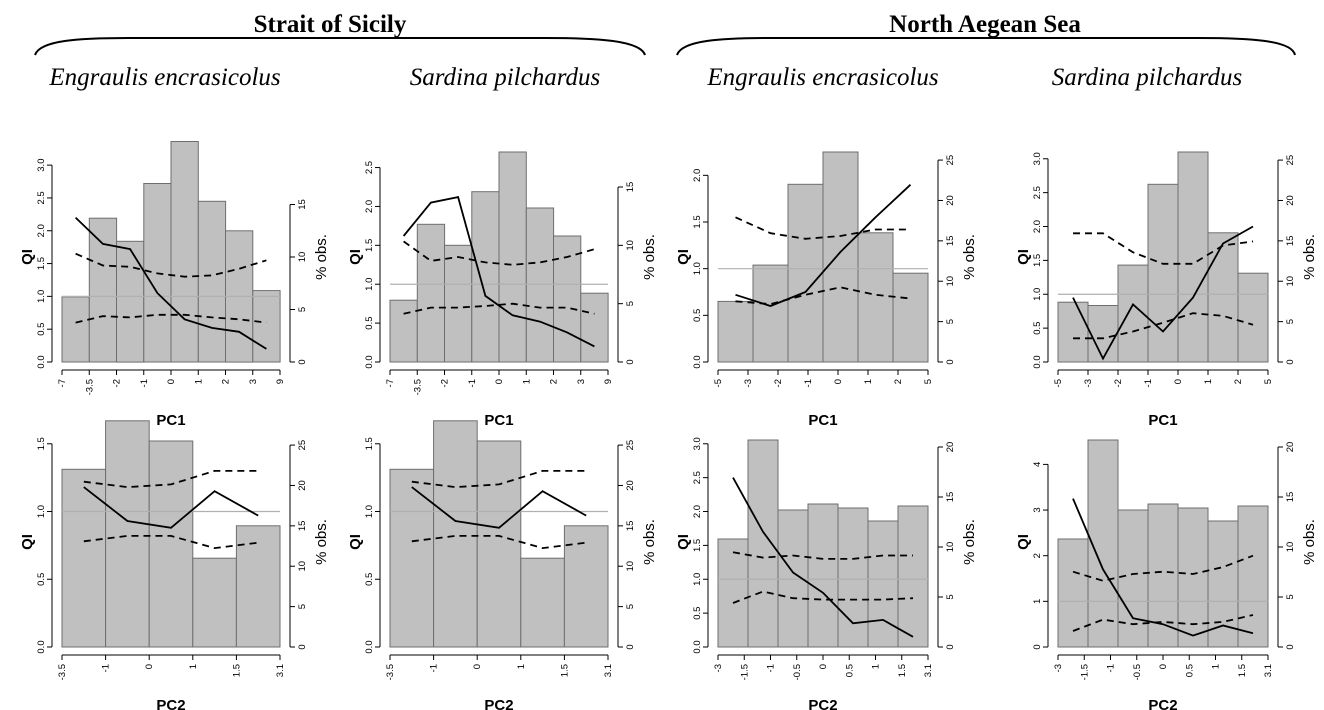 Image resolution: width=1324 pixels, height=710 pixels. What do you see at coordinates (697, 477) in the screenshot?
I see `y-tick-label: 2.5` at bounding box center [697, 477].